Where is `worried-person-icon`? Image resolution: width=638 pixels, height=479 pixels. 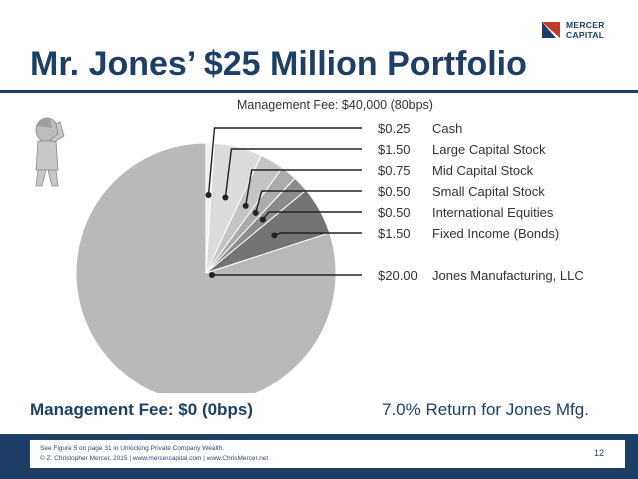
worried-person-icon is located at coordinates (50, 152).